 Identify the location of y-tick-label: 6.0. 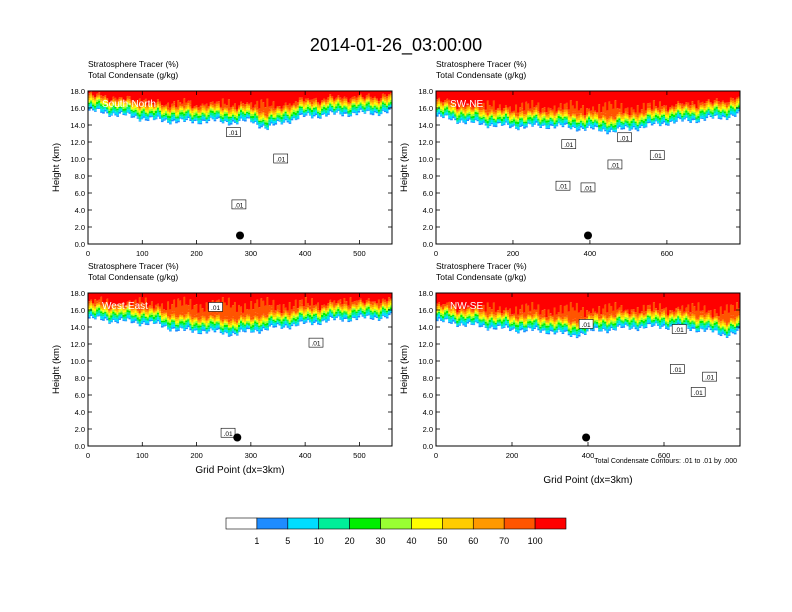
(80, 395).